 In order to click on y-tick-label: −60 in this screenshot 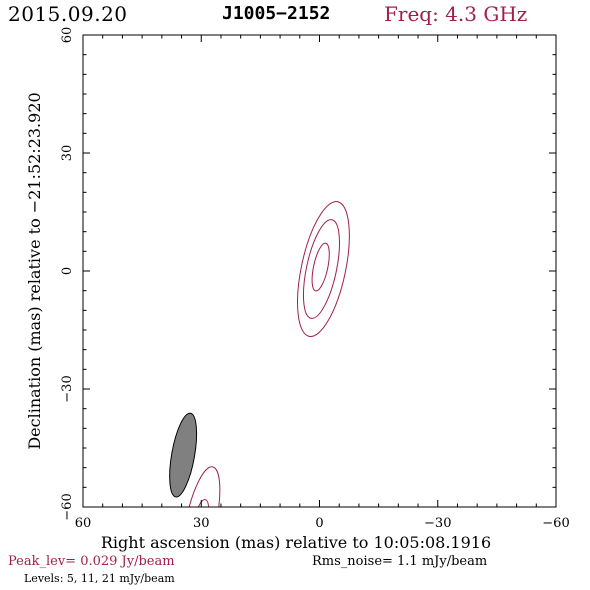, I will do `click(67, 506)`.